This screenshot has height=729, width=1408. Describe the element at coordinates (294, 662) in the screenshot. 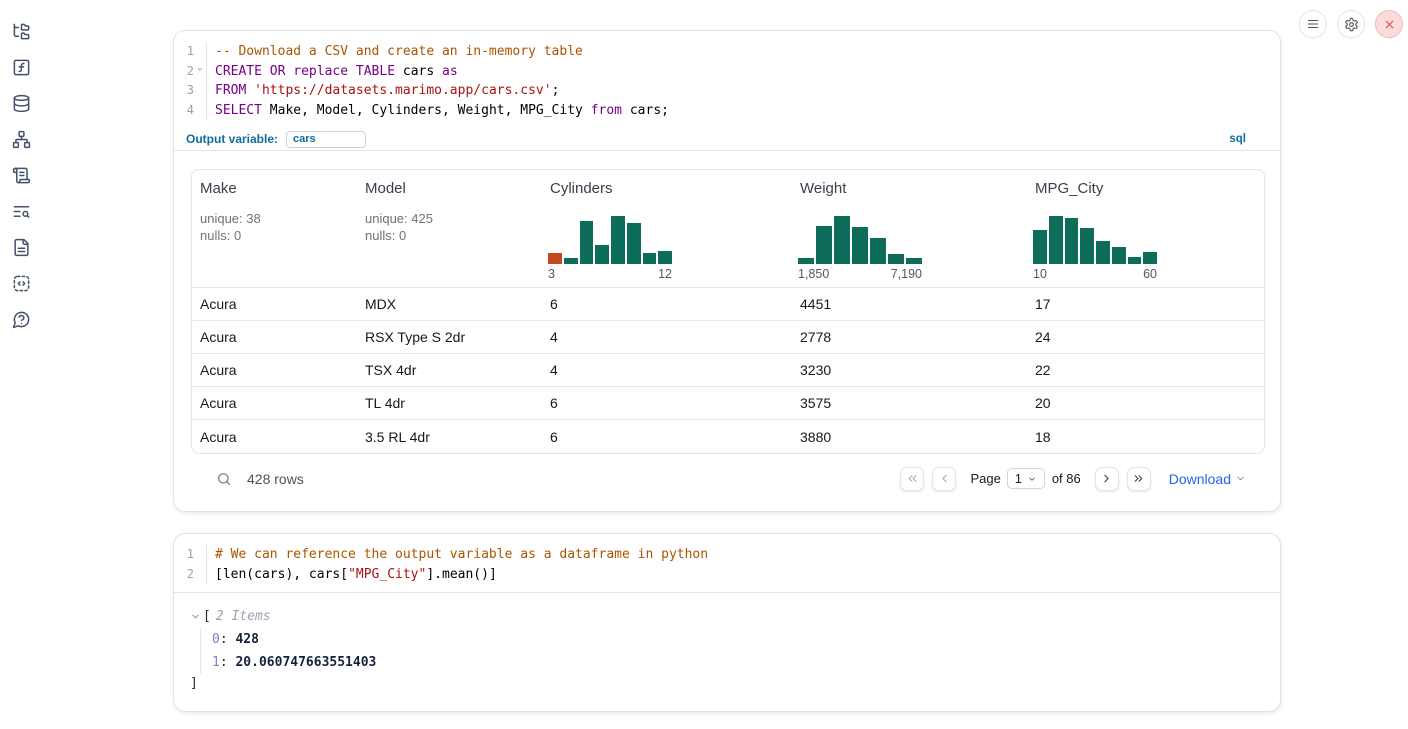

I see `tree-entry: 1: 20.060747663551403` at that location.